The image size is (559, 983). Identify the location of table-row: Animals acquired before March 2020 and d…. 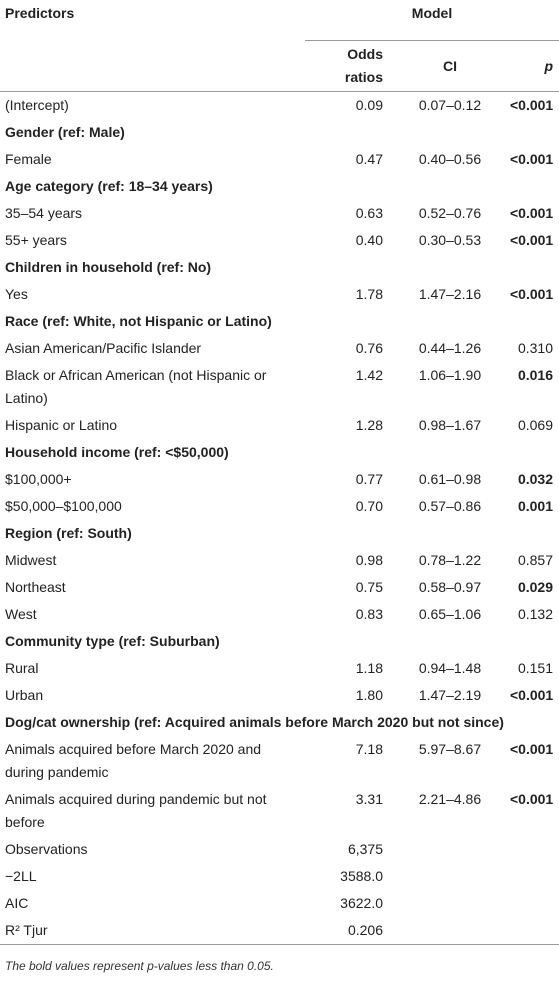
(279, 761).